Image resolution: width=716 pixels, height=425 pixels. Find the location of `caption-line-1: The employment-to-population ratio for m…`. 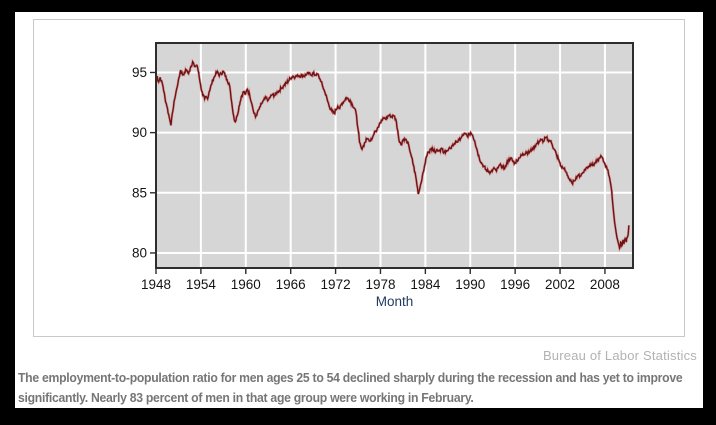

caption-line-1: The employment-to-population ratio for m… is located at coordinates (350, 377).